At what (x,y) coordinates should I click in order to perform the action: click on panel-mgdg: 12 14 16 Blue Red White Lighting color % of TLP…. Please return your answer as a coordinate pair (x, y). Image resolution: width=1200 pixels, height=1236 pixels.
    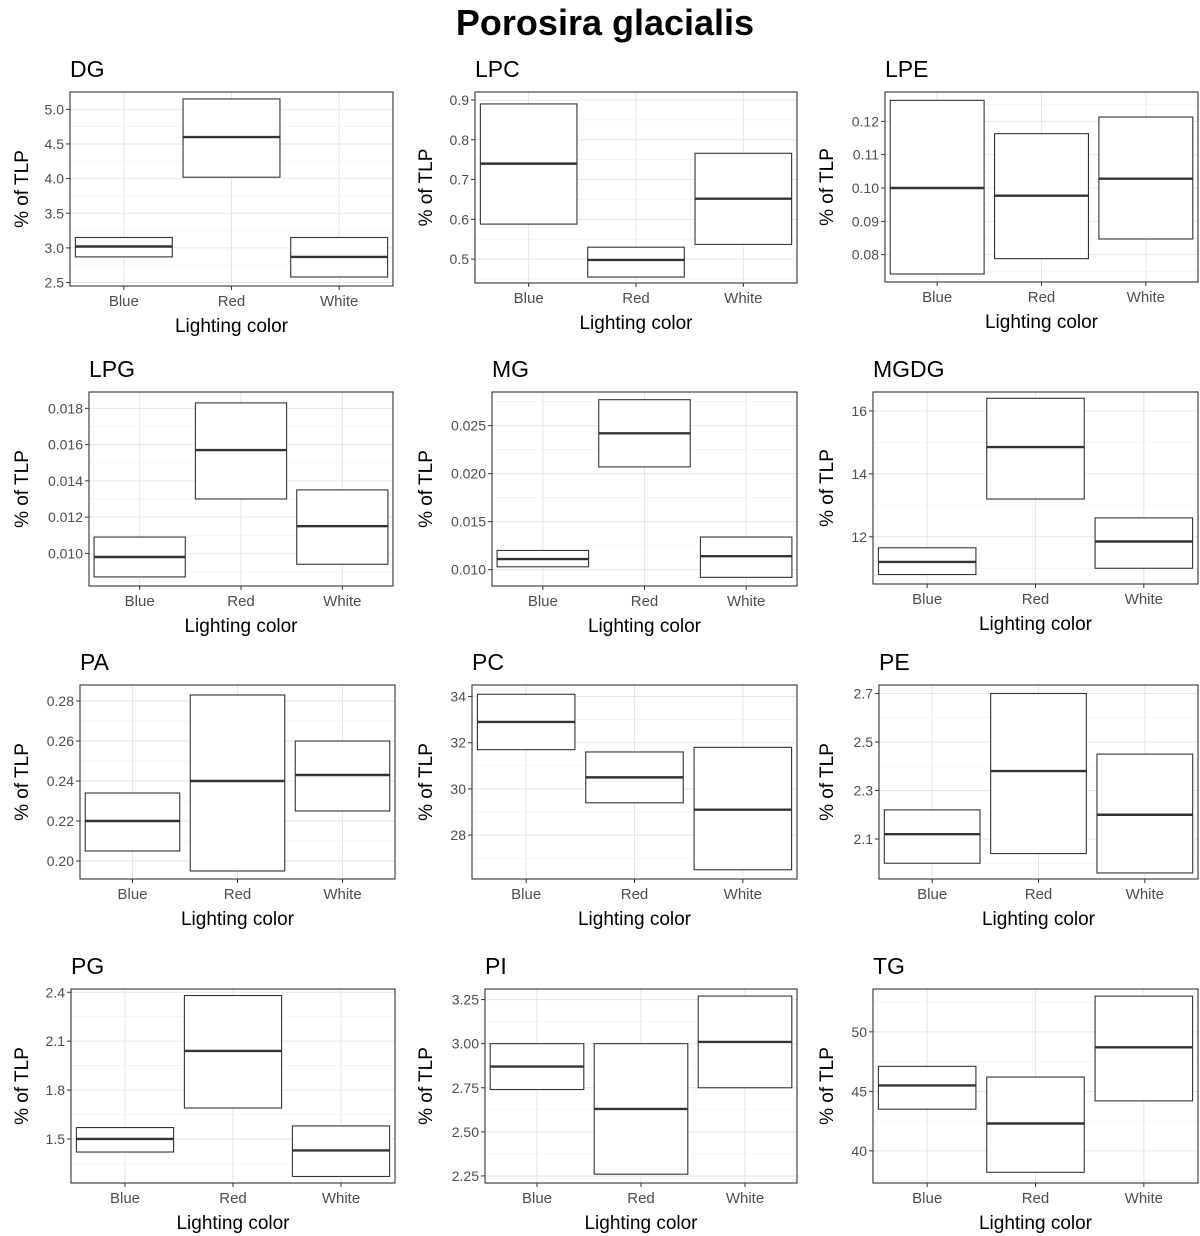
    Looking at the image, I should click on (1008, 495).